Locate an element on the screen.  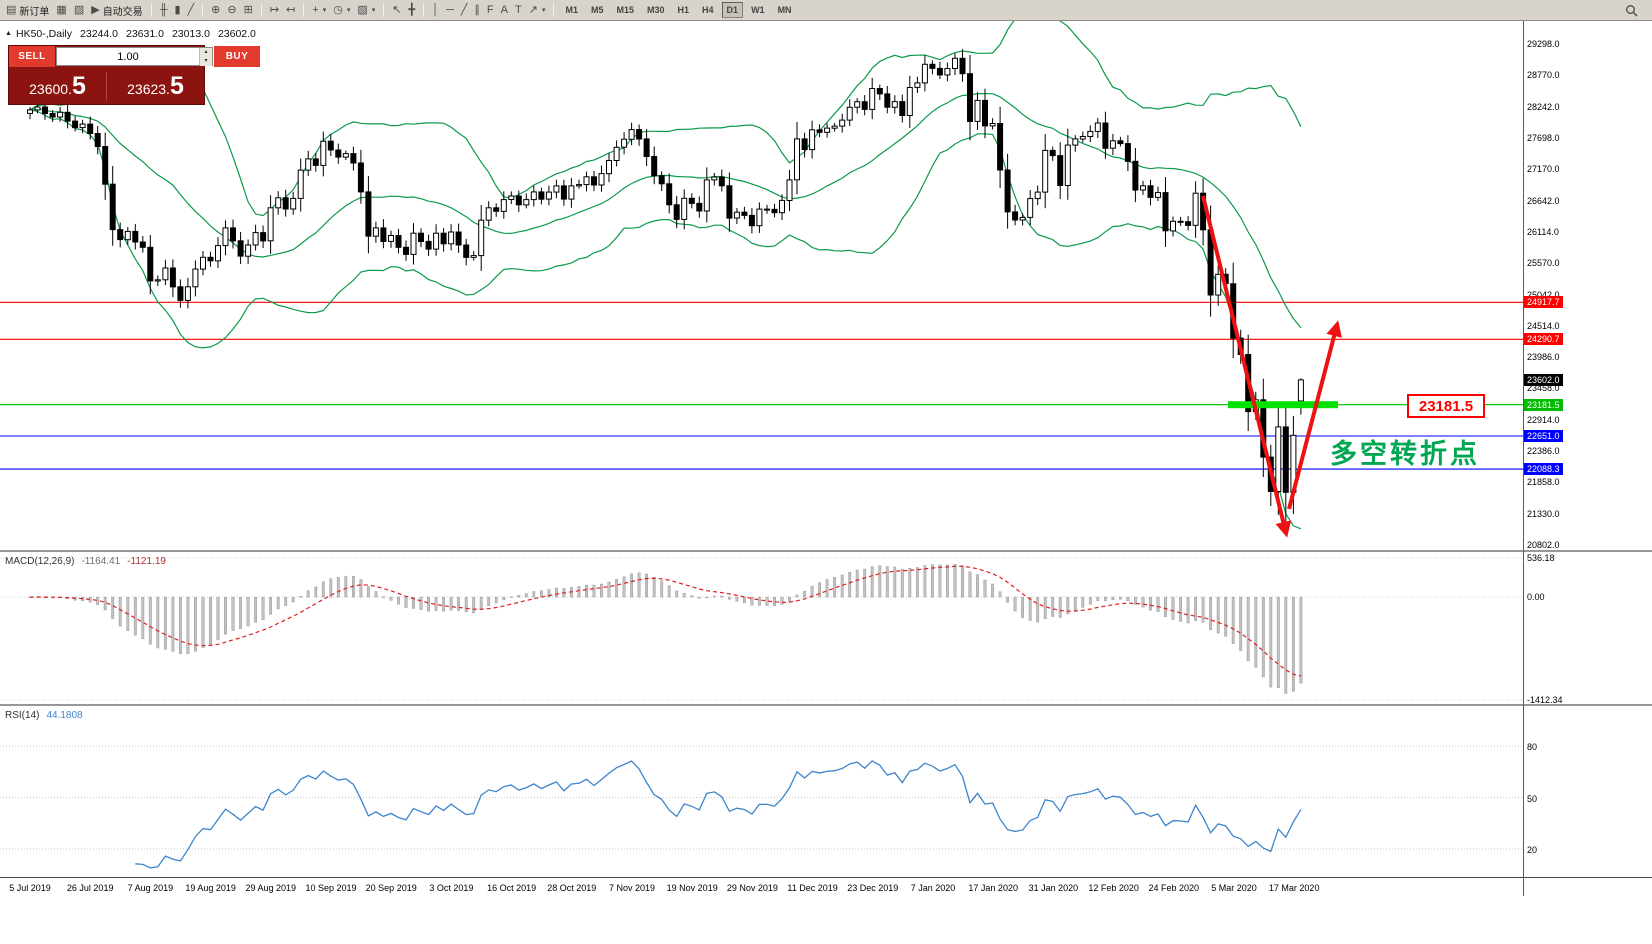
timeframe-d1-button: D1 is located at coordinates (732, 10).